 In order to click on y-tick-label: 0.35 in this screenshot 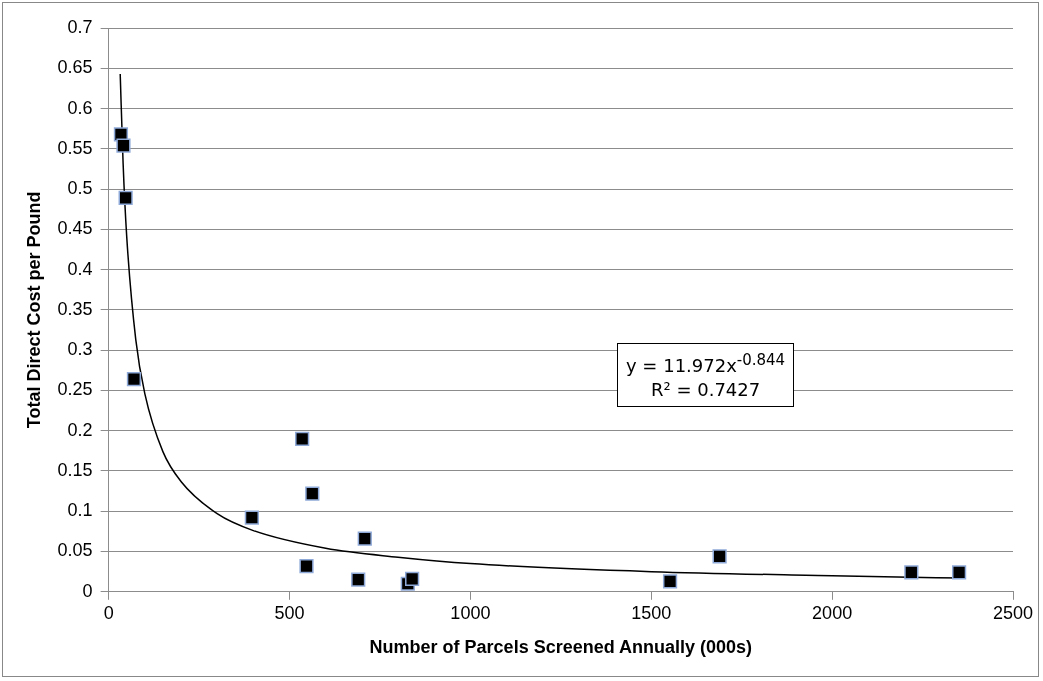, I will do `click(75, 308)`.